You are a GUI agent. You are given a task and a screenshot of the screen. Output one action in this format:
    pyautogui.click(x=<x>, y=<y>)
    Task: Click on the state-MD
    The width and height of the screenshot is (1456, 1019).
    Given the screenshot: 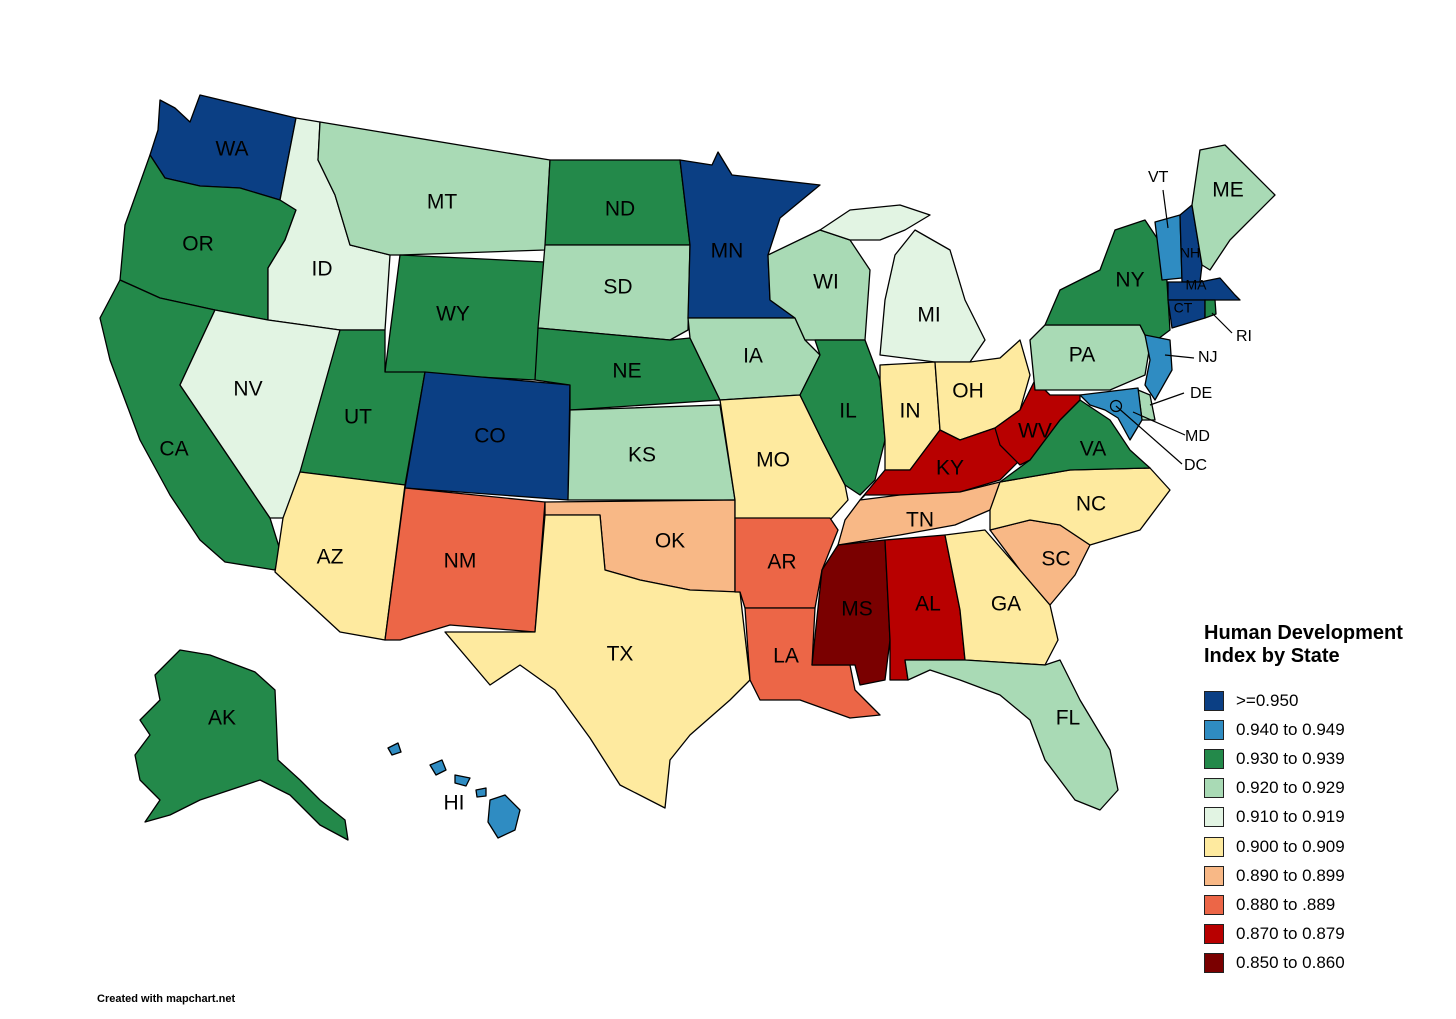 What is the action you would take?
    pyautogui.click(x=1111, y=414)
    